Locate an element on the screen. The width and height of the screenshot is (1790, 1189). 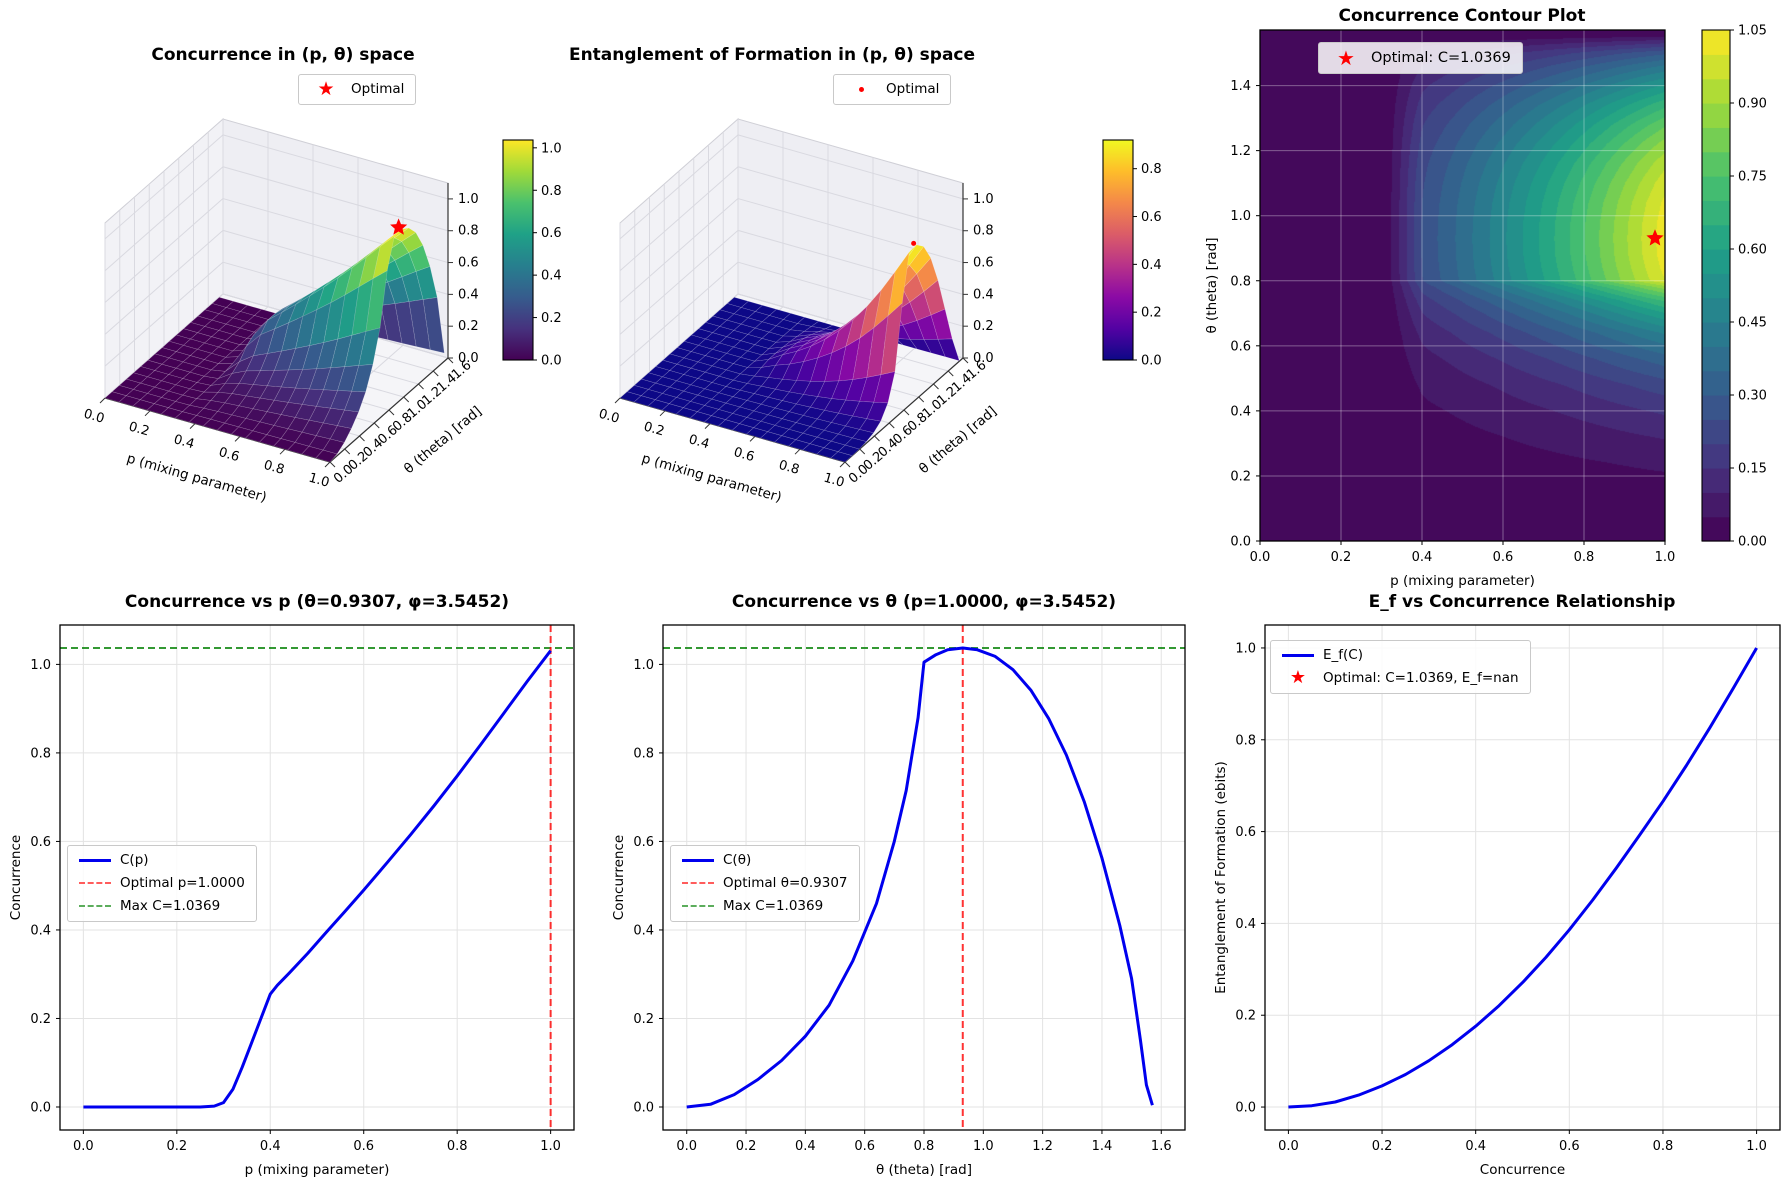
title-c-vs-theta: Concurrence vs θ (p=1.0000, φ=3.5452) is located at coordinates (924, 602).